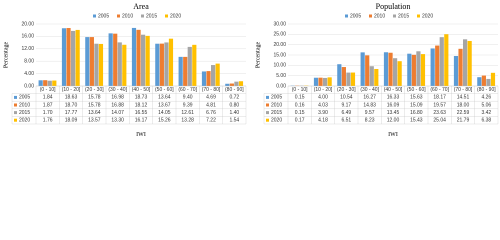  I want to click on table-cell: 3.42, so click(486, 113).